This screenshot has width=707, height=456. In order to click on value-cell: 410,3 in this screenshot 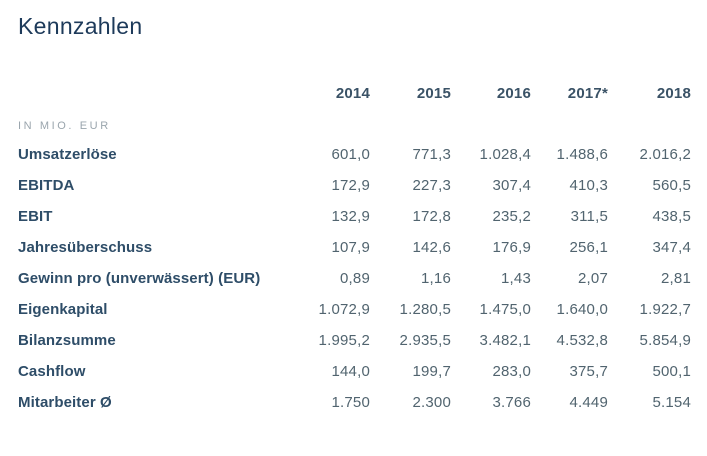, I will do `click(588, 185)`.